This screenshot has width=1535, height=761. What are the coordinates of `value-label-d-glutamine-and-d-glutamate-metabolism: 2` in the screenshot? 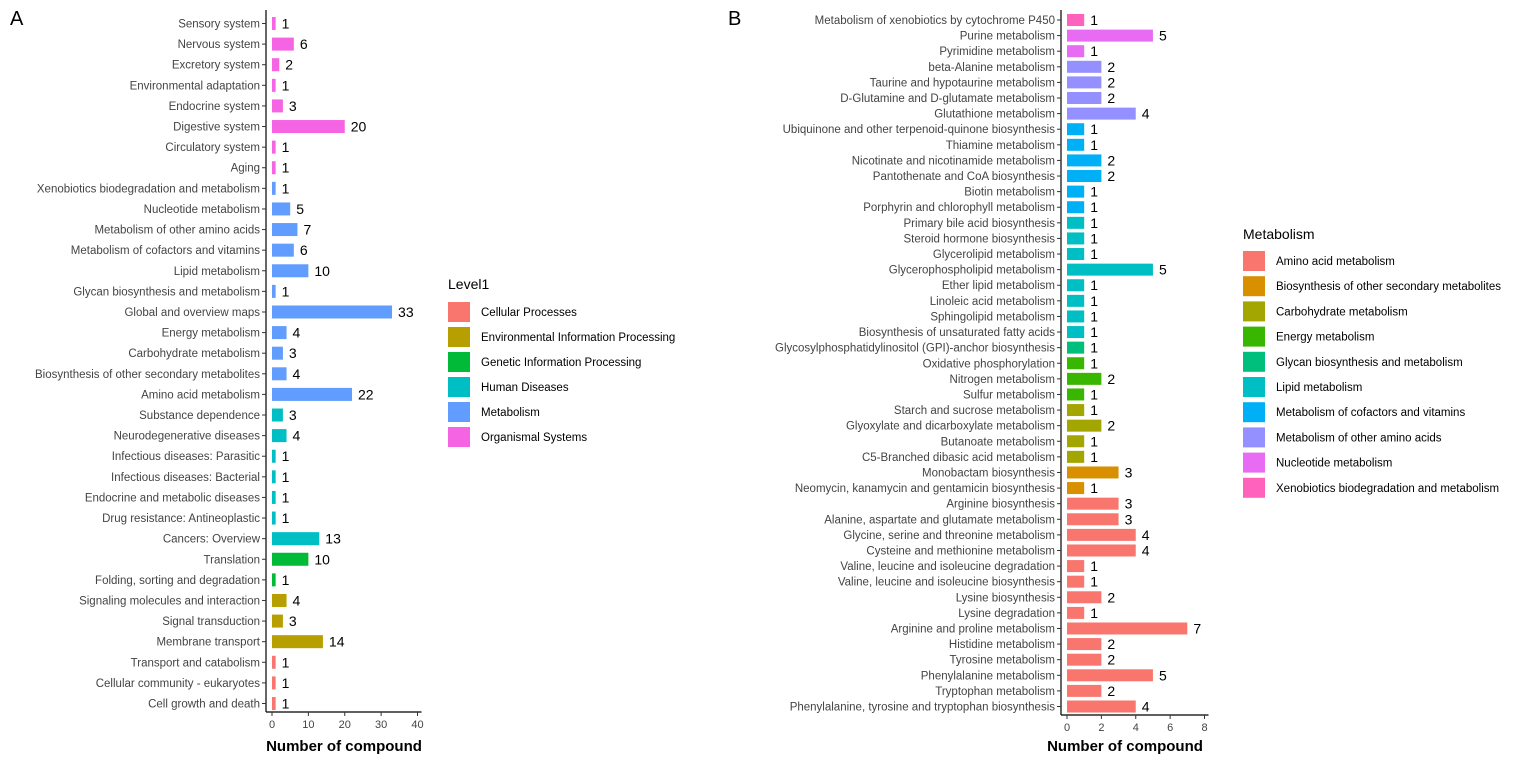 It's located at (1111, 98).